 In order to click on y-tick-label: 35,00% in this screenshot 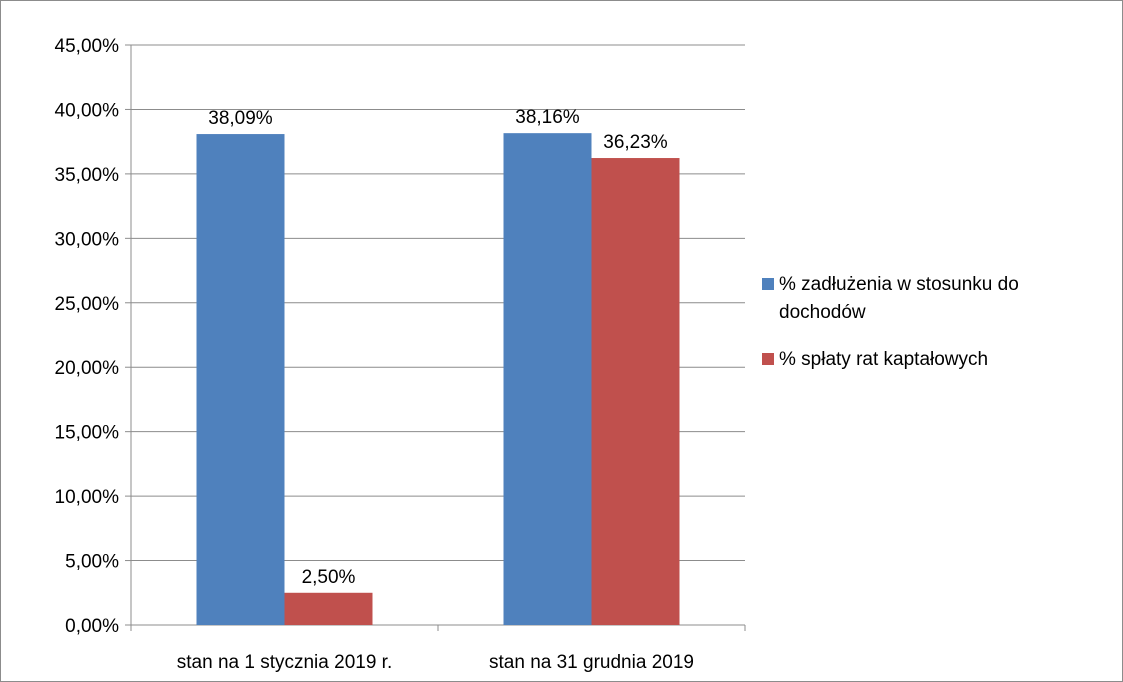, I will do `click(87, 175)`.